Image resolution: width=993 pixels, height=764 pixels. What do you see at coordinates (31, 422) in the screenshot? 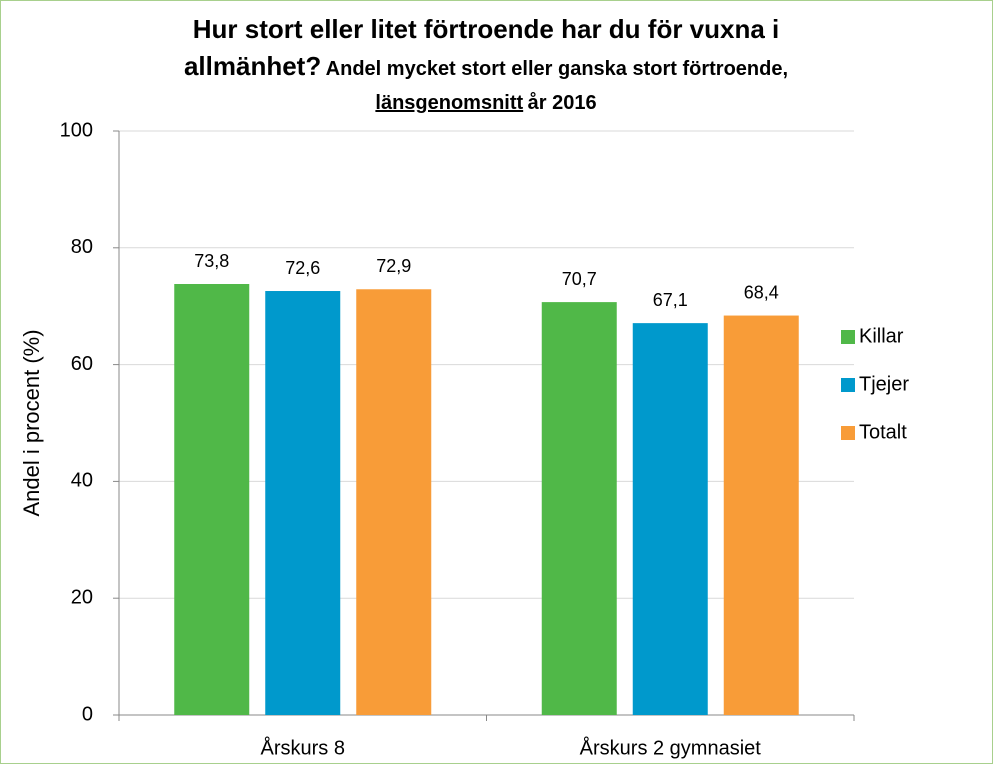
I see `y-axis-label: Andel i procent (%)` at bounding box center [31, 422].